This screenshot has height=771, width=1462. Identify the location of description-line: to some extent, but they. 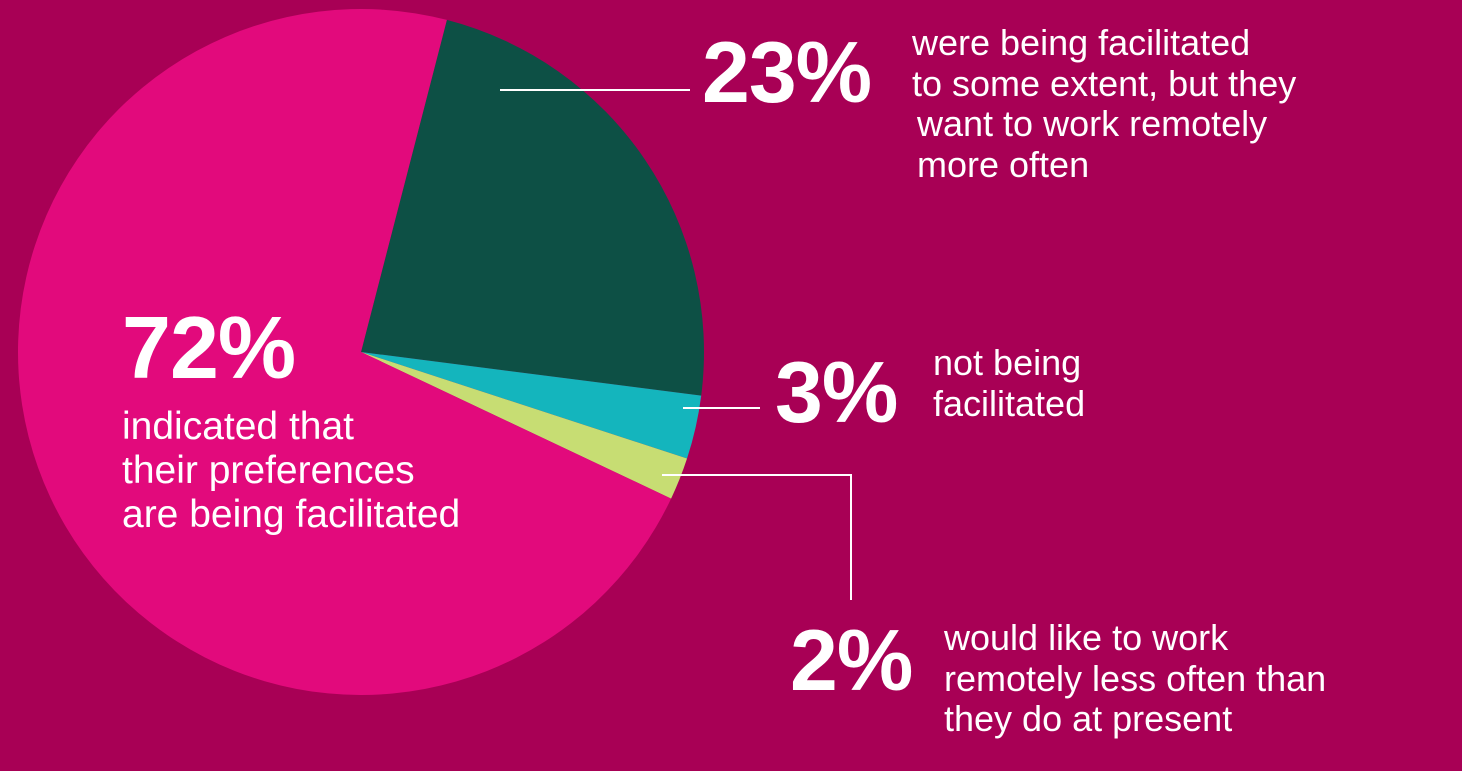
(1104, 83).